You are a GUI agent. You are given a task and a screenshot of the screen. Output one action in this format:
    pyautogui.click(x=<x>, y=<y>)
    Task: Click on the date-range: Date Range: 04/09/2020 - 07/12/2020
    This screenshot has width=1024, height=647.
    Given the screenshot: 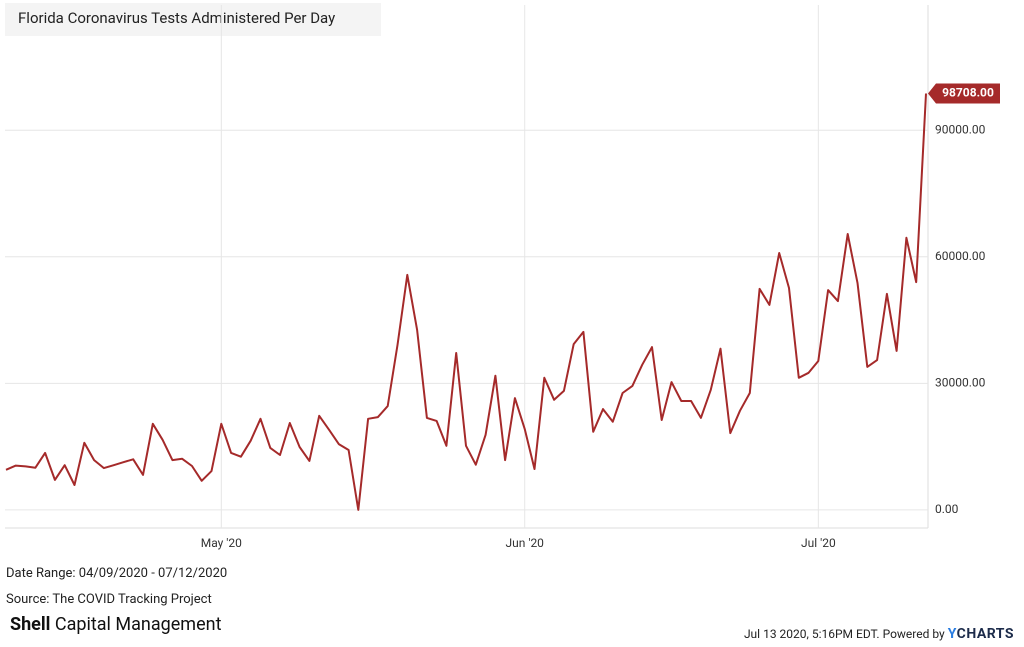 What is the action you would take?
    pyautogui.click(x=117, y=573)
    